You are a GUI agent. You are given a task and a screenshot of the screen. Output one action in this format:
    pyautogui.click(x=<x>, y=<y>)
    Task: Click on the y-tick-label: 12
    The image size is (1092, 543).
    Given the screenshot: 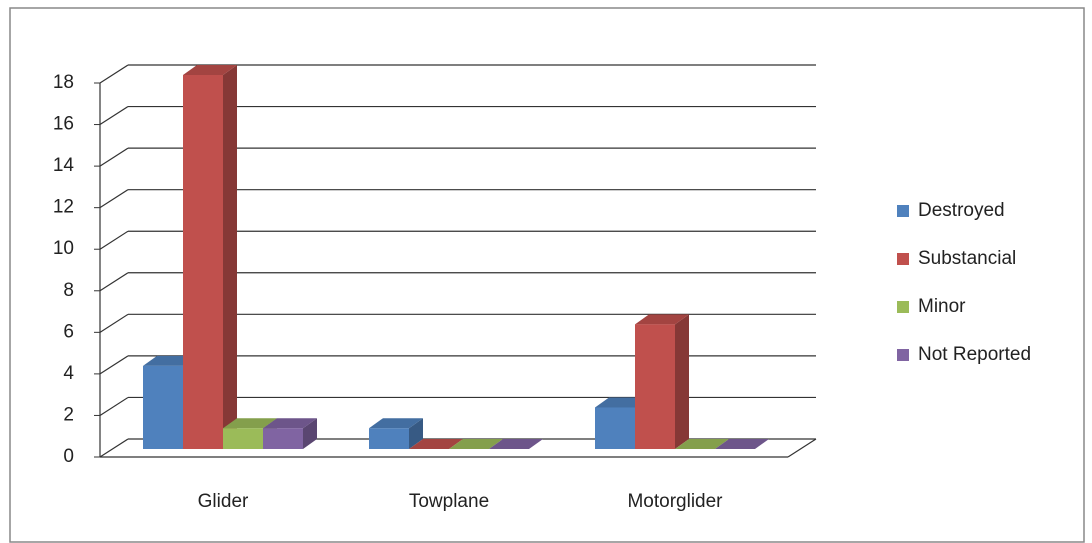 What is the action you would take?
    pyautogui.click(x=63, y=207)
    